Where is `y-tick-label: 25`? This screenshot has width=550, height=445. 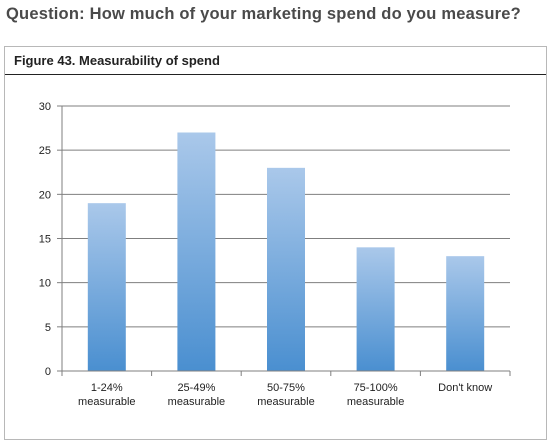 y-tick-label: 25 is located at coordinates (45, 151).